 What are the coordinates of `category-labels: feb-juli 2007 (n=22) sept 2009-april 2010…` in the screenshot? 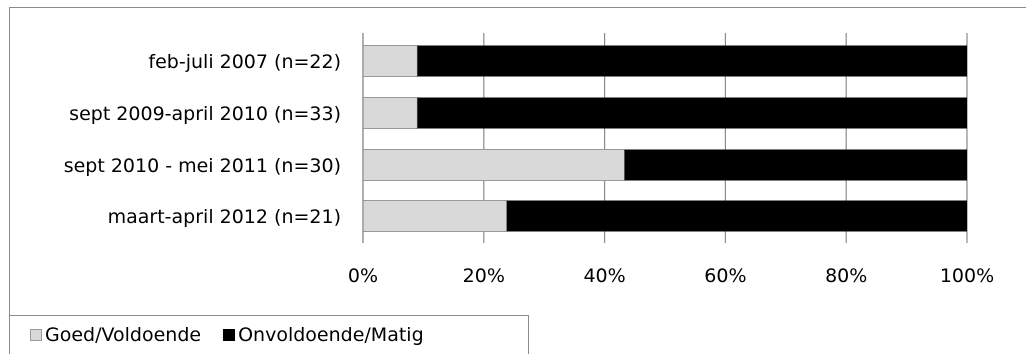 It's located at (202, 139).